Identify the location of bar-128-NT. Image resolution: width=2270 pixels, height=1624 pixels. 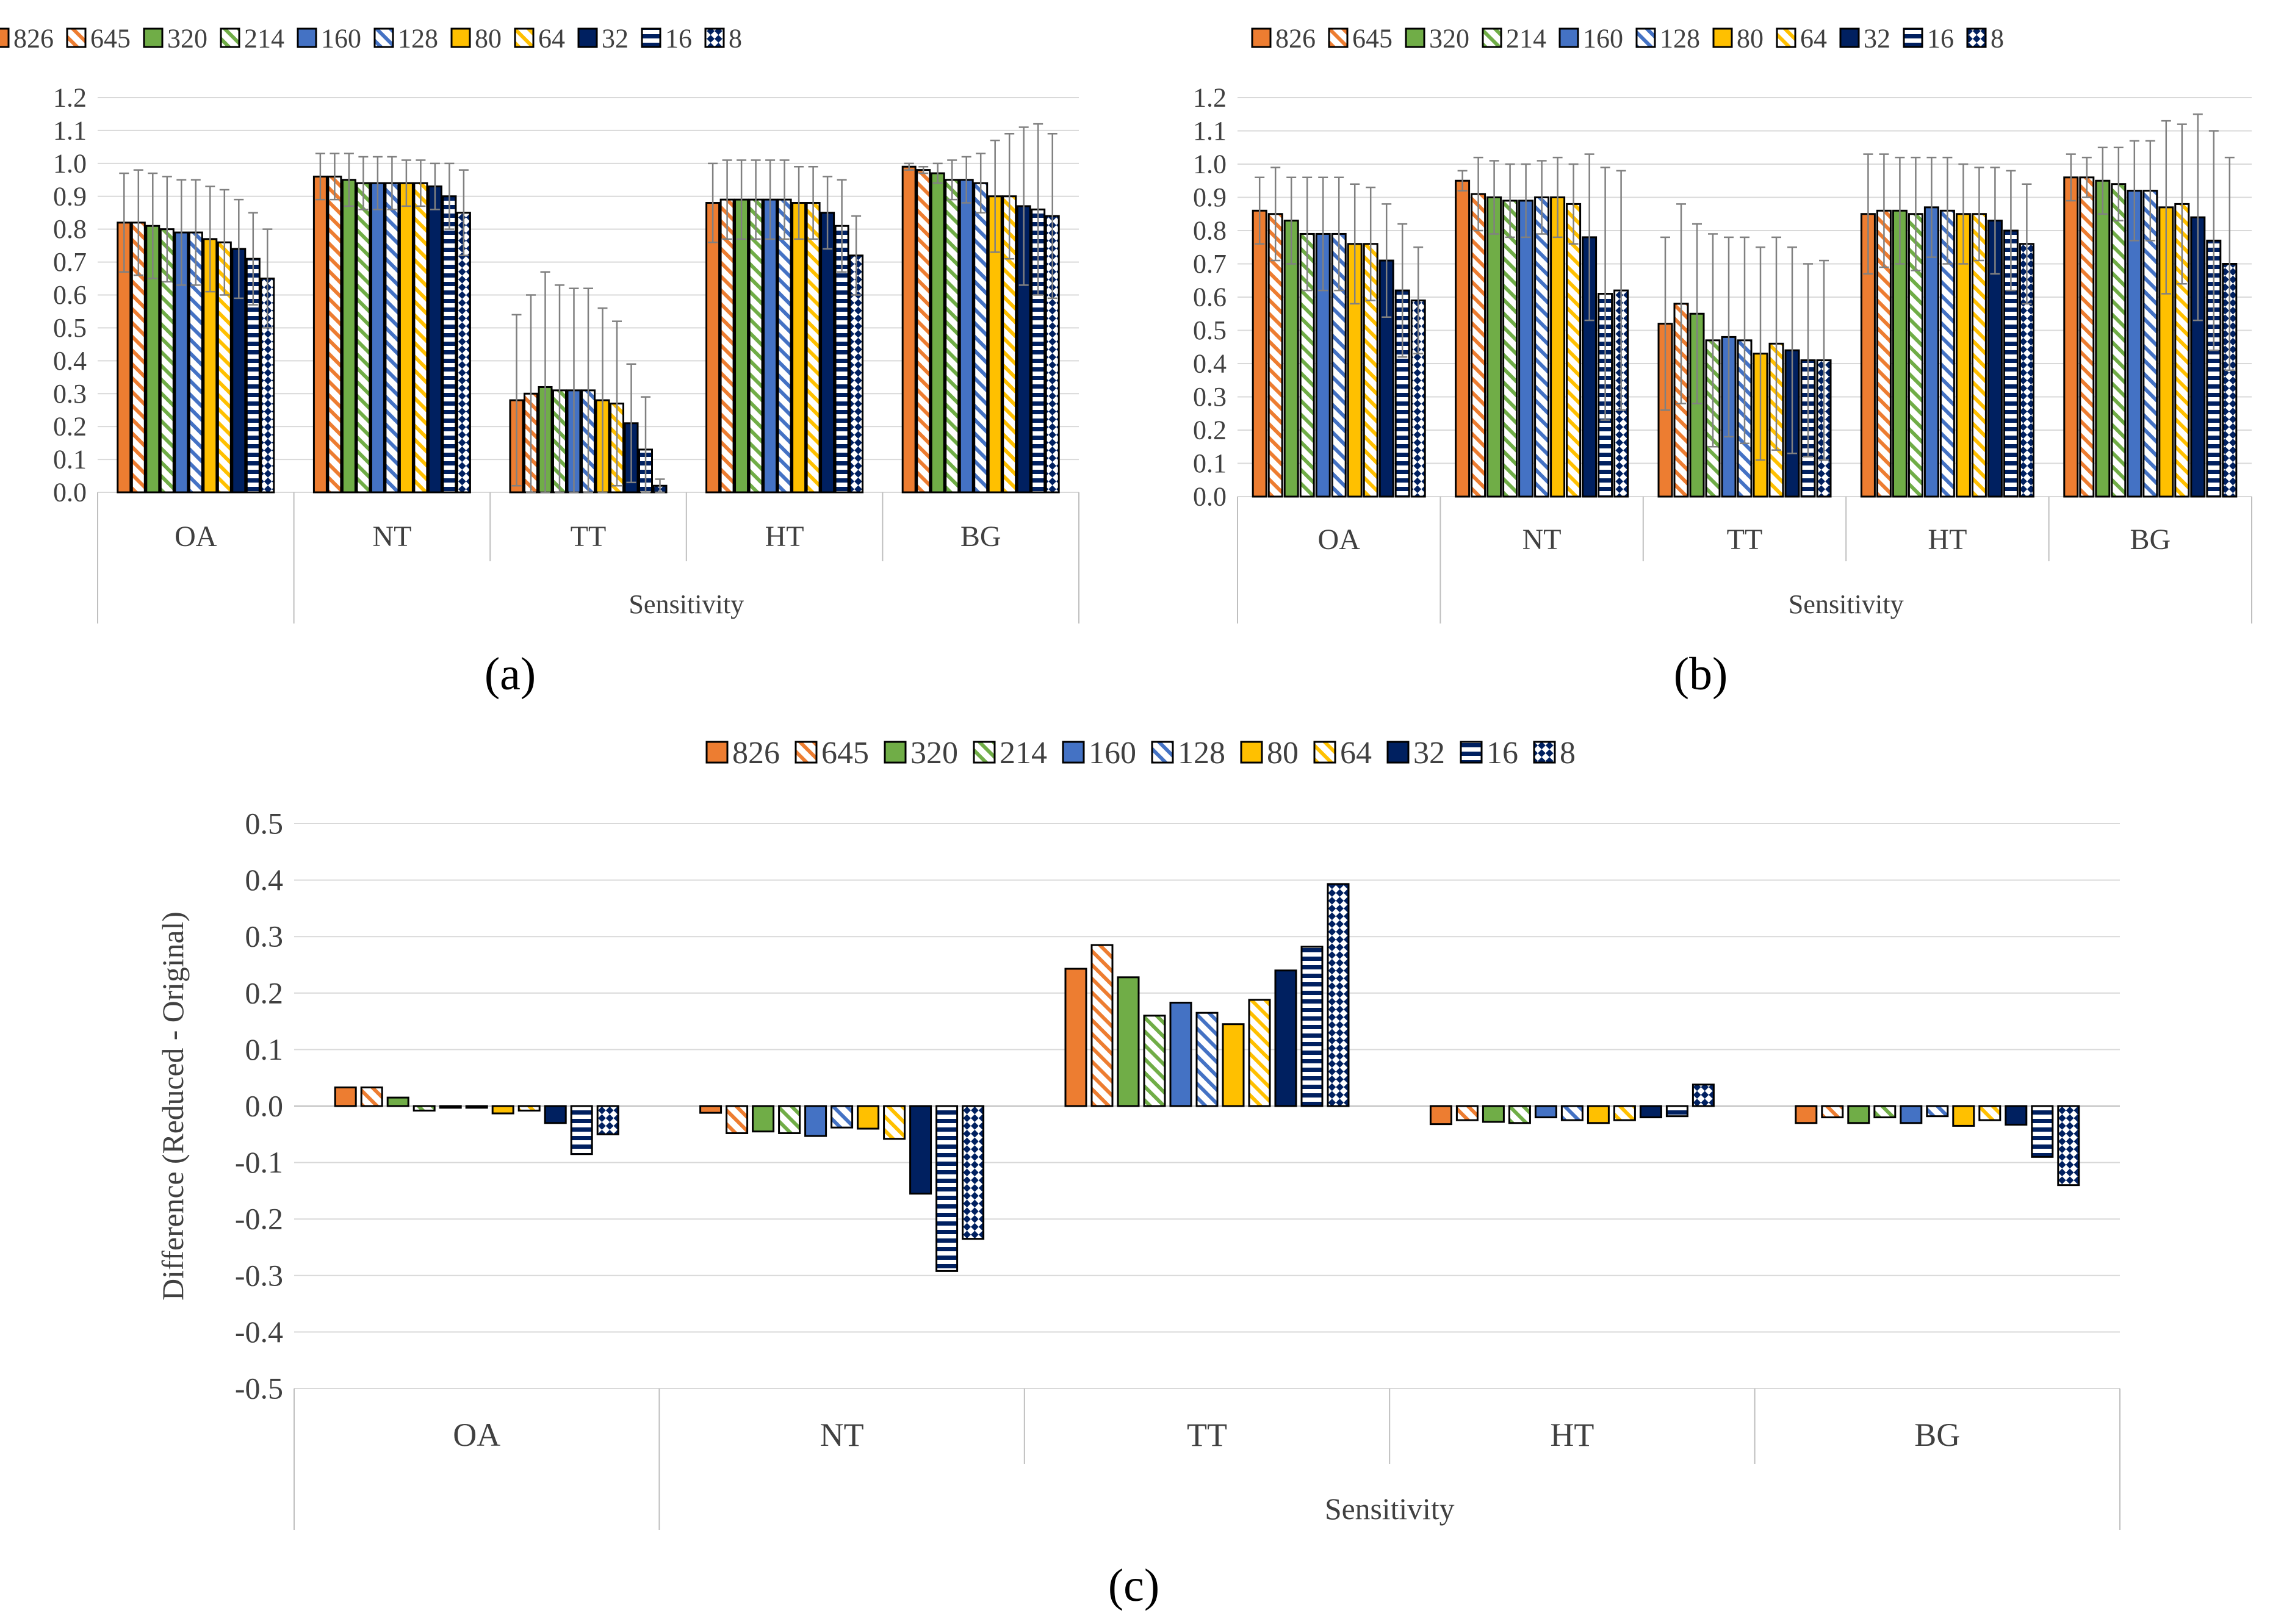
(1542, 347).